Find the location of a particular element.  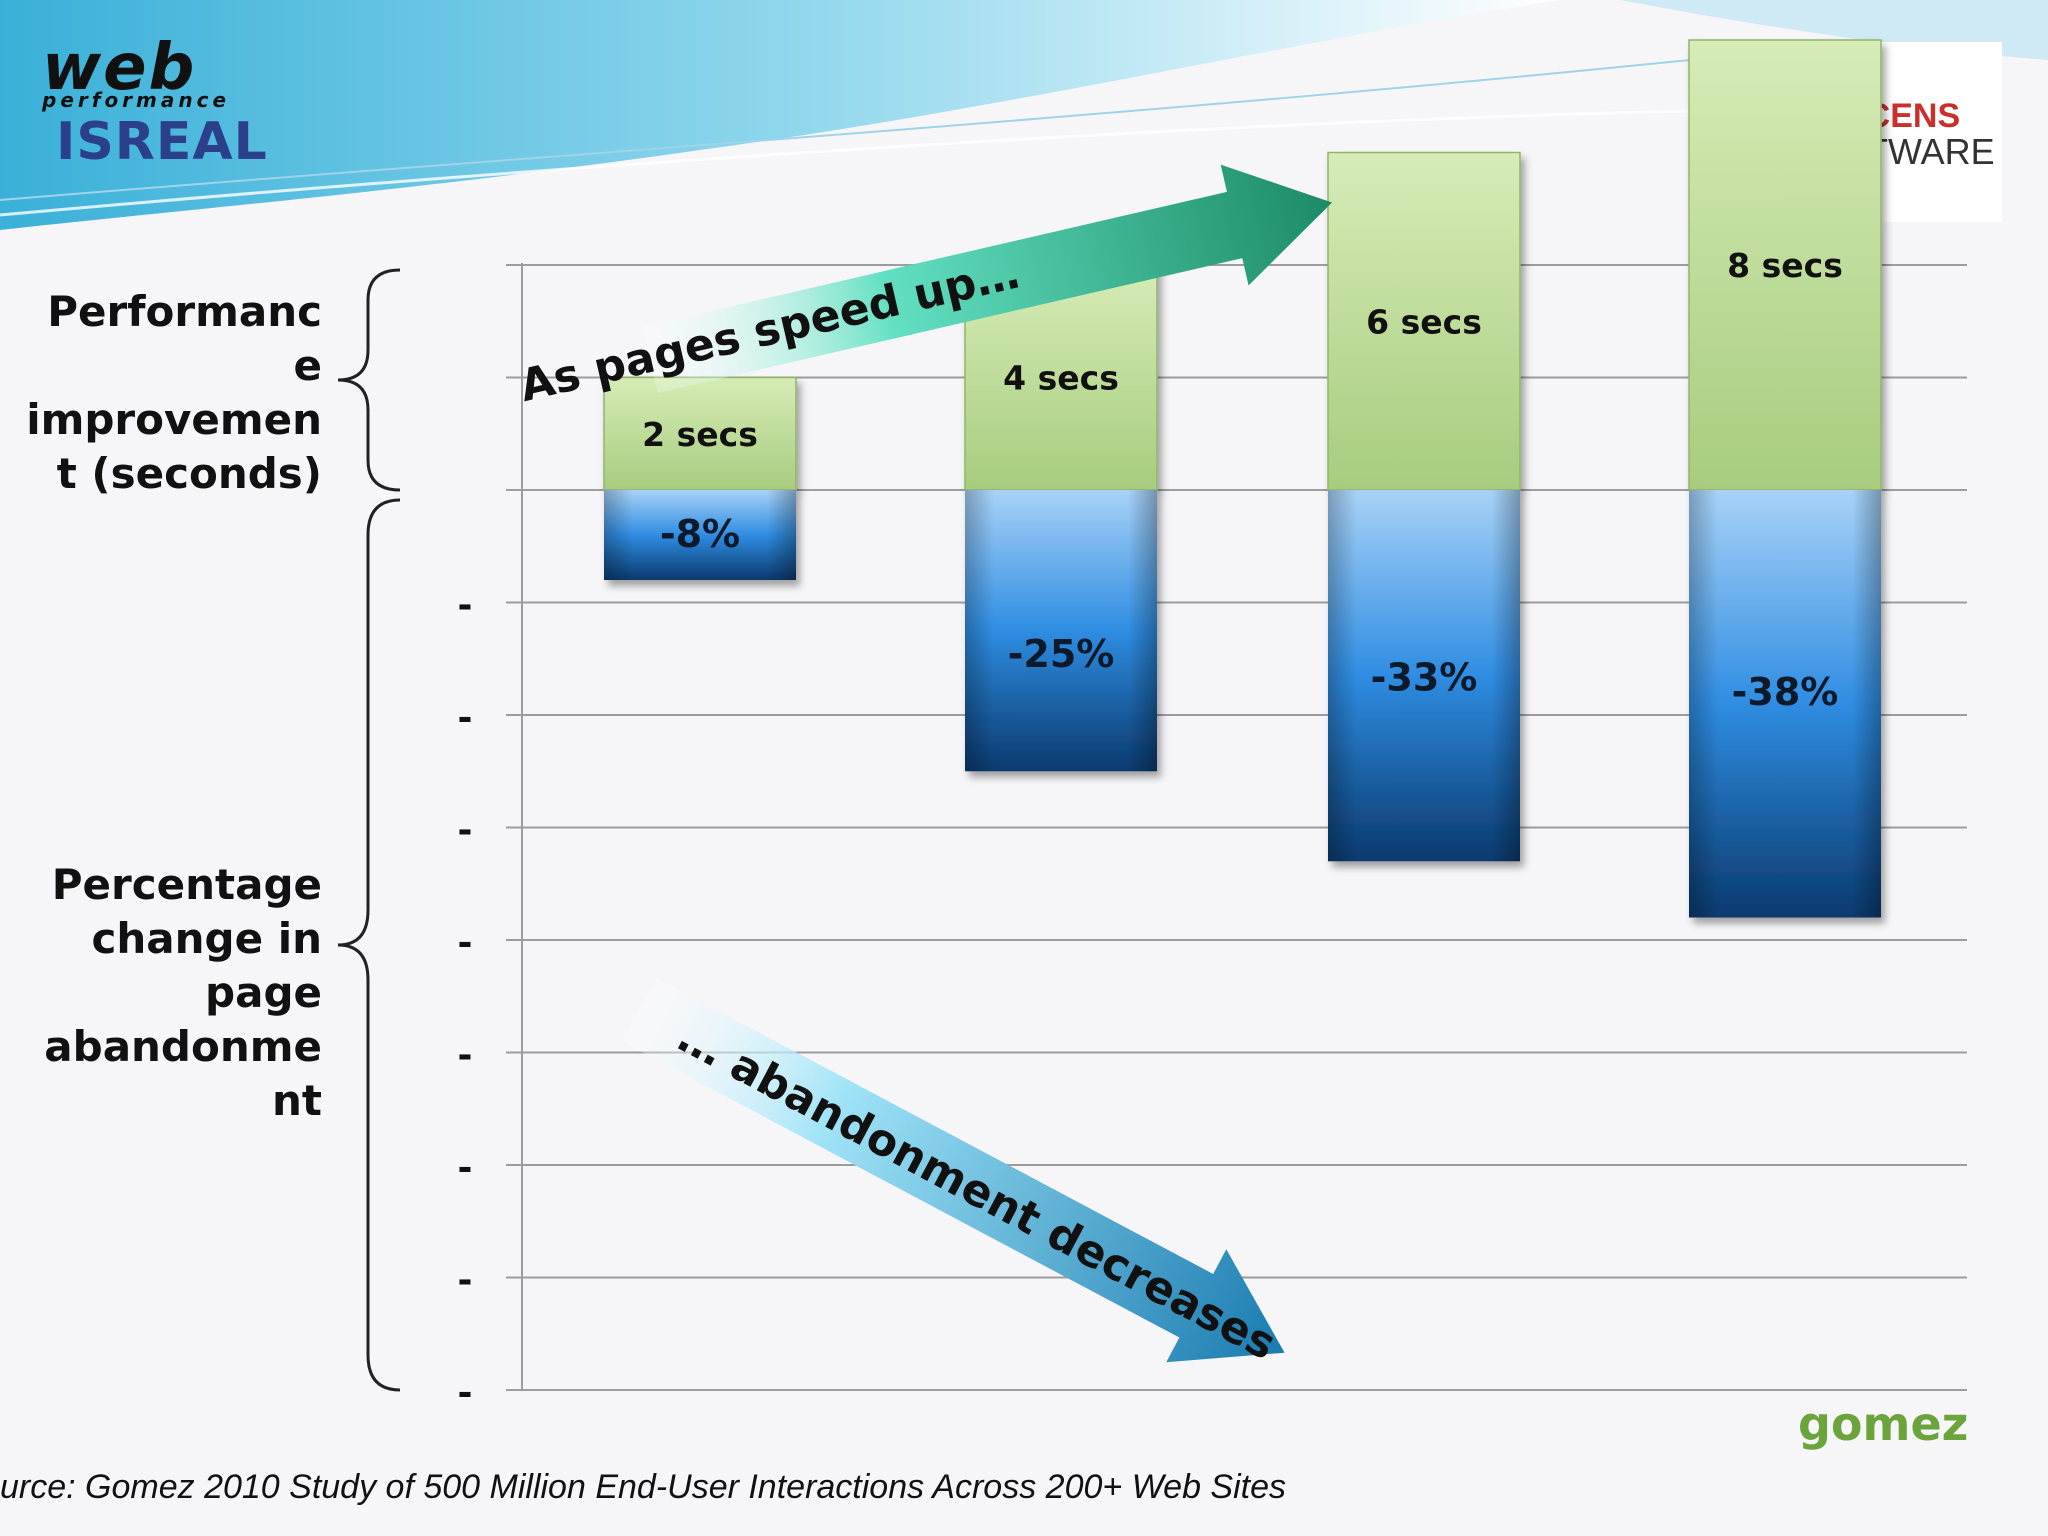

category-label: 8 secs is located at coordinates (1785, 265).